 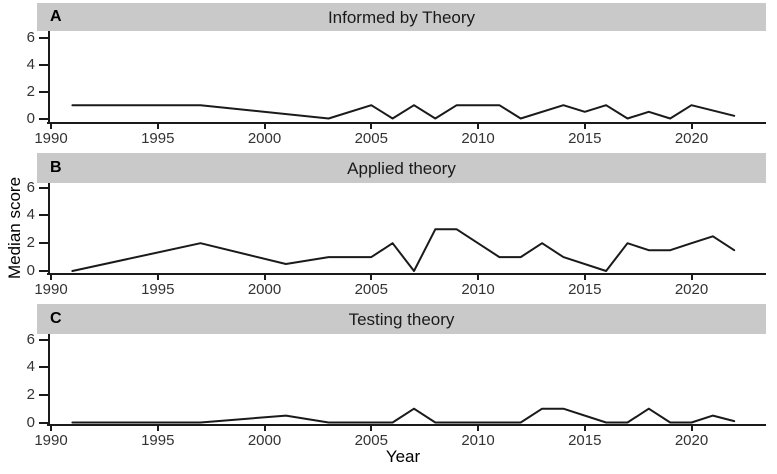 I want to click on panel-b-y-tick-label: 6, so click(x=30, y=187).